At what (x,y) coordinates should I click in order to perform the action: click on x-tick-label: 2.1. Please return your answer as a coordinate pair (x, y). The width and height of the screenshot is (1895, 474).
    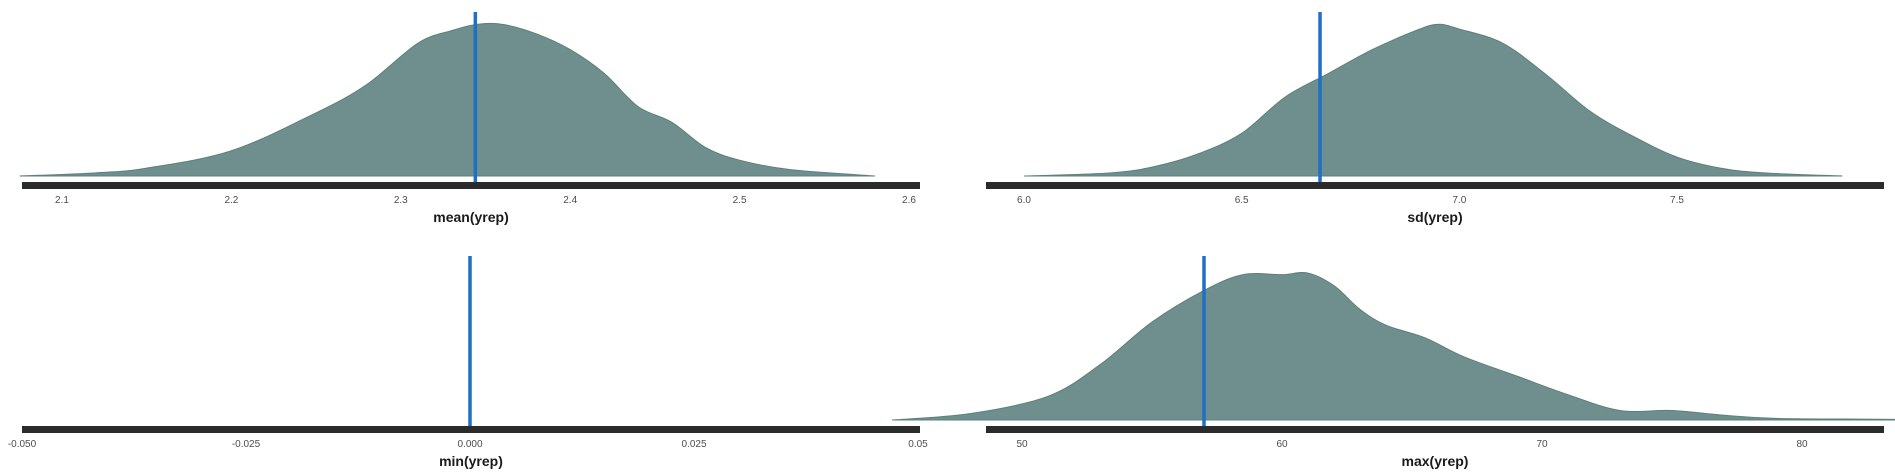
    Looking at the image, I should click on (62, 200).